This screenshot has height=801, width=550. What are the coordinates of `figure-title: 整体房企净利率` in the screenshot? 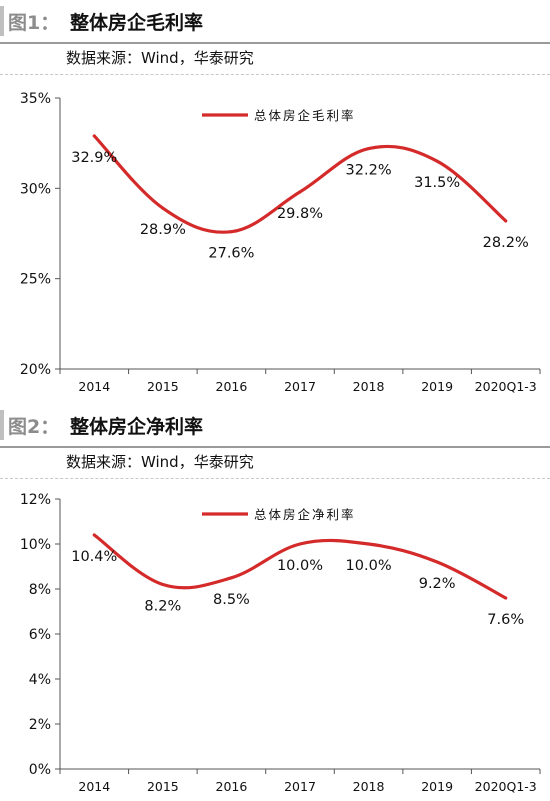 It's located at (137, 427).